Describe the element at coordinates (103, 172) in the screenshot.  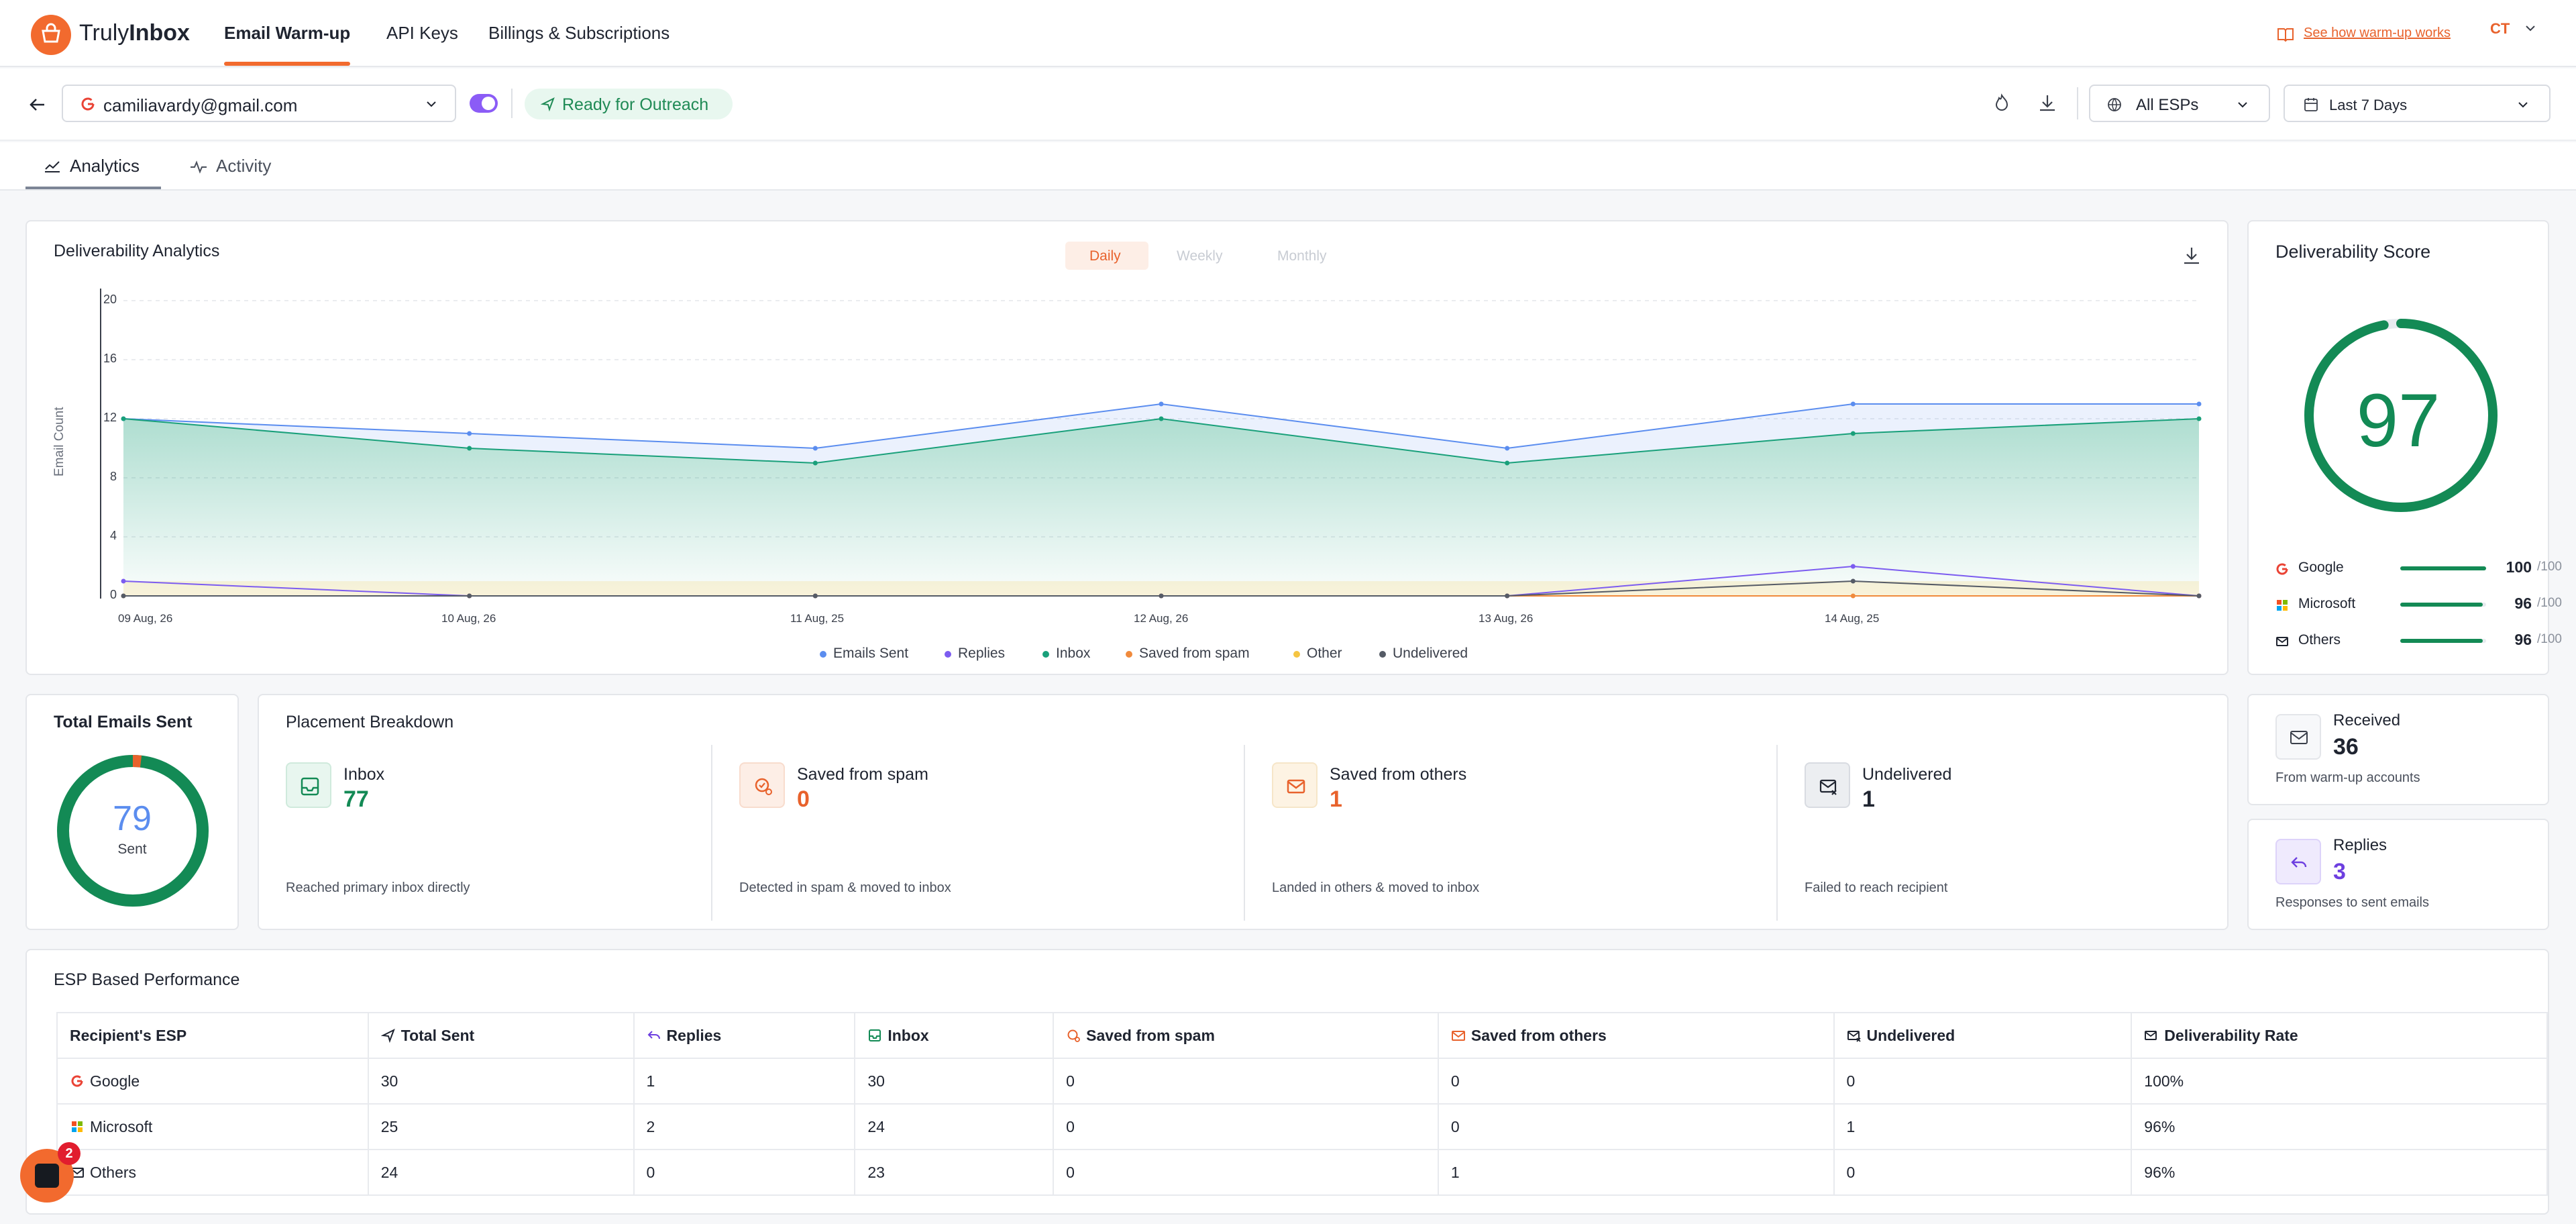
I see `tab-analytics: Analytics` at that location.